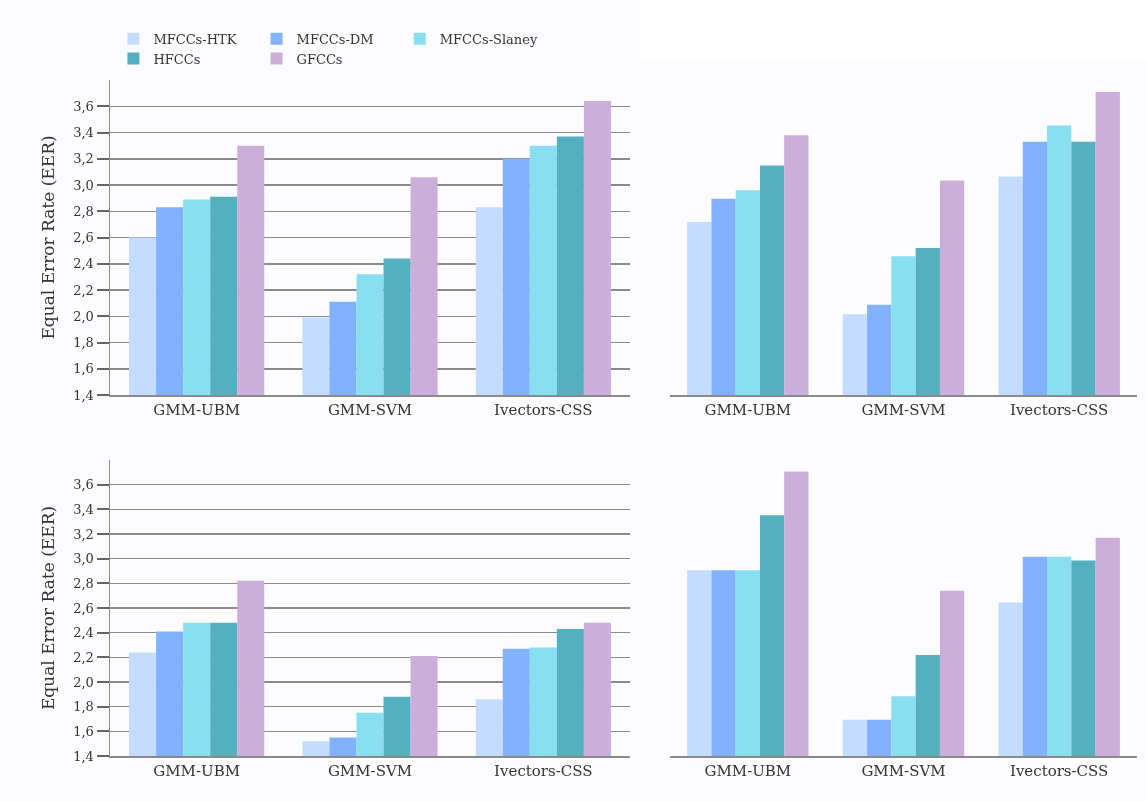  I want to click on legend-label: GFCCs, so click(319, 59).